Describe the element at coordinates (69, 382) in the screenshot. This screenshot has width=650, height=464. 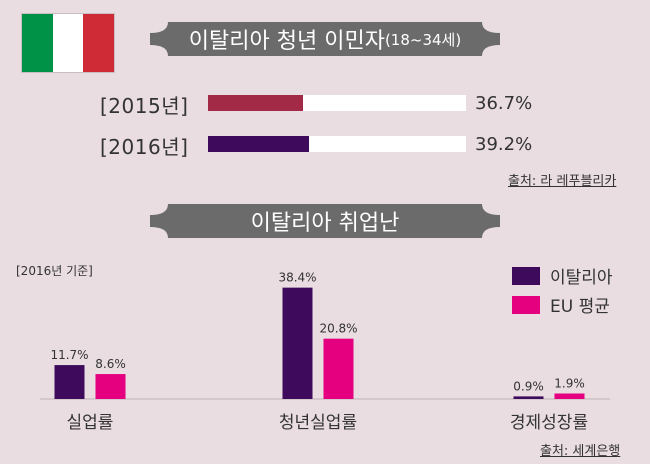
I see `bar-italy-unemployment` at that location.